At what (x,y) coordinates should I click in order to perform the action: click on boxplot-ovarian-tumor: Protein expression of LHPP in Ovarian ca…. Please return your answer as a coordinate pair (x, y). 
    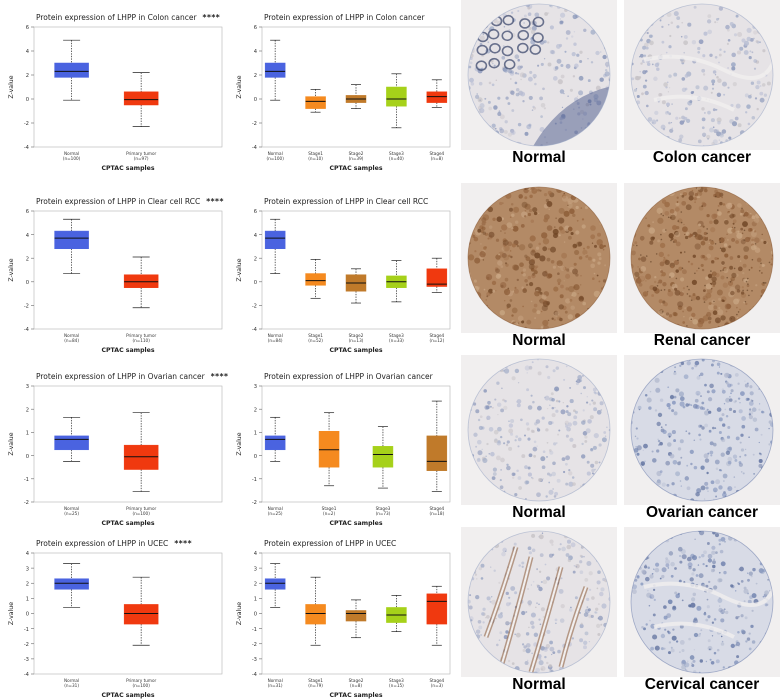
    Looking at the image, I should click on (114, 441).